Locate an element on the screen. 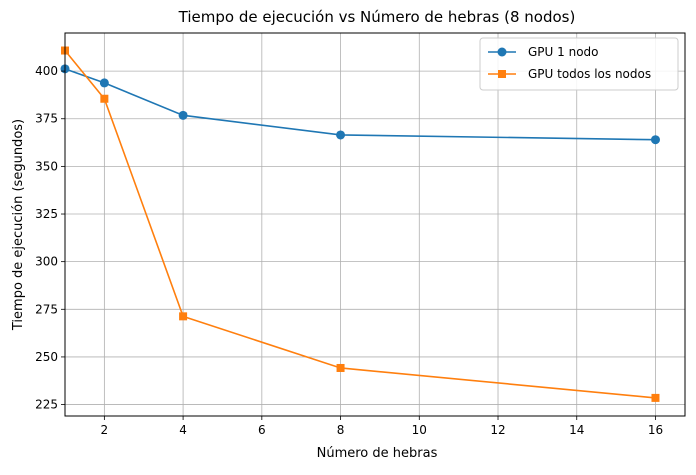 The height and width of the screenshot is (475, 696). y-axis-label: Tiempo de ejecución (segundos) is located at coordinates (18, 225).